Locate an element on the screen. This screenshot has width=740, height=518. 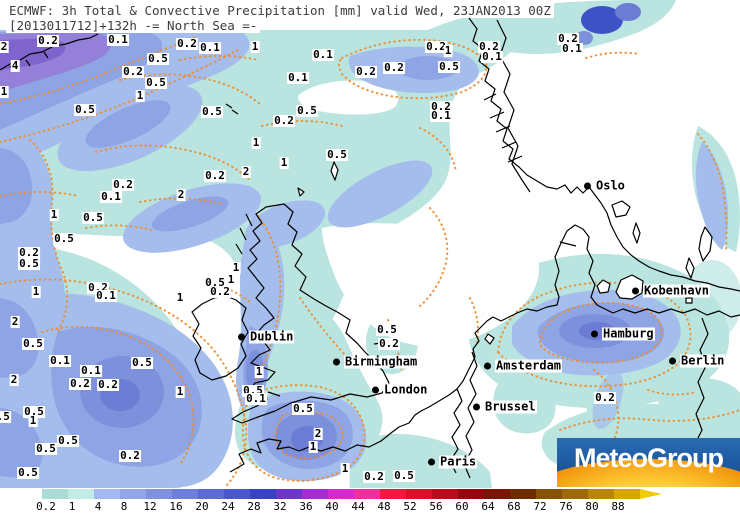
city-label: London is located at coordinates (406, 389).